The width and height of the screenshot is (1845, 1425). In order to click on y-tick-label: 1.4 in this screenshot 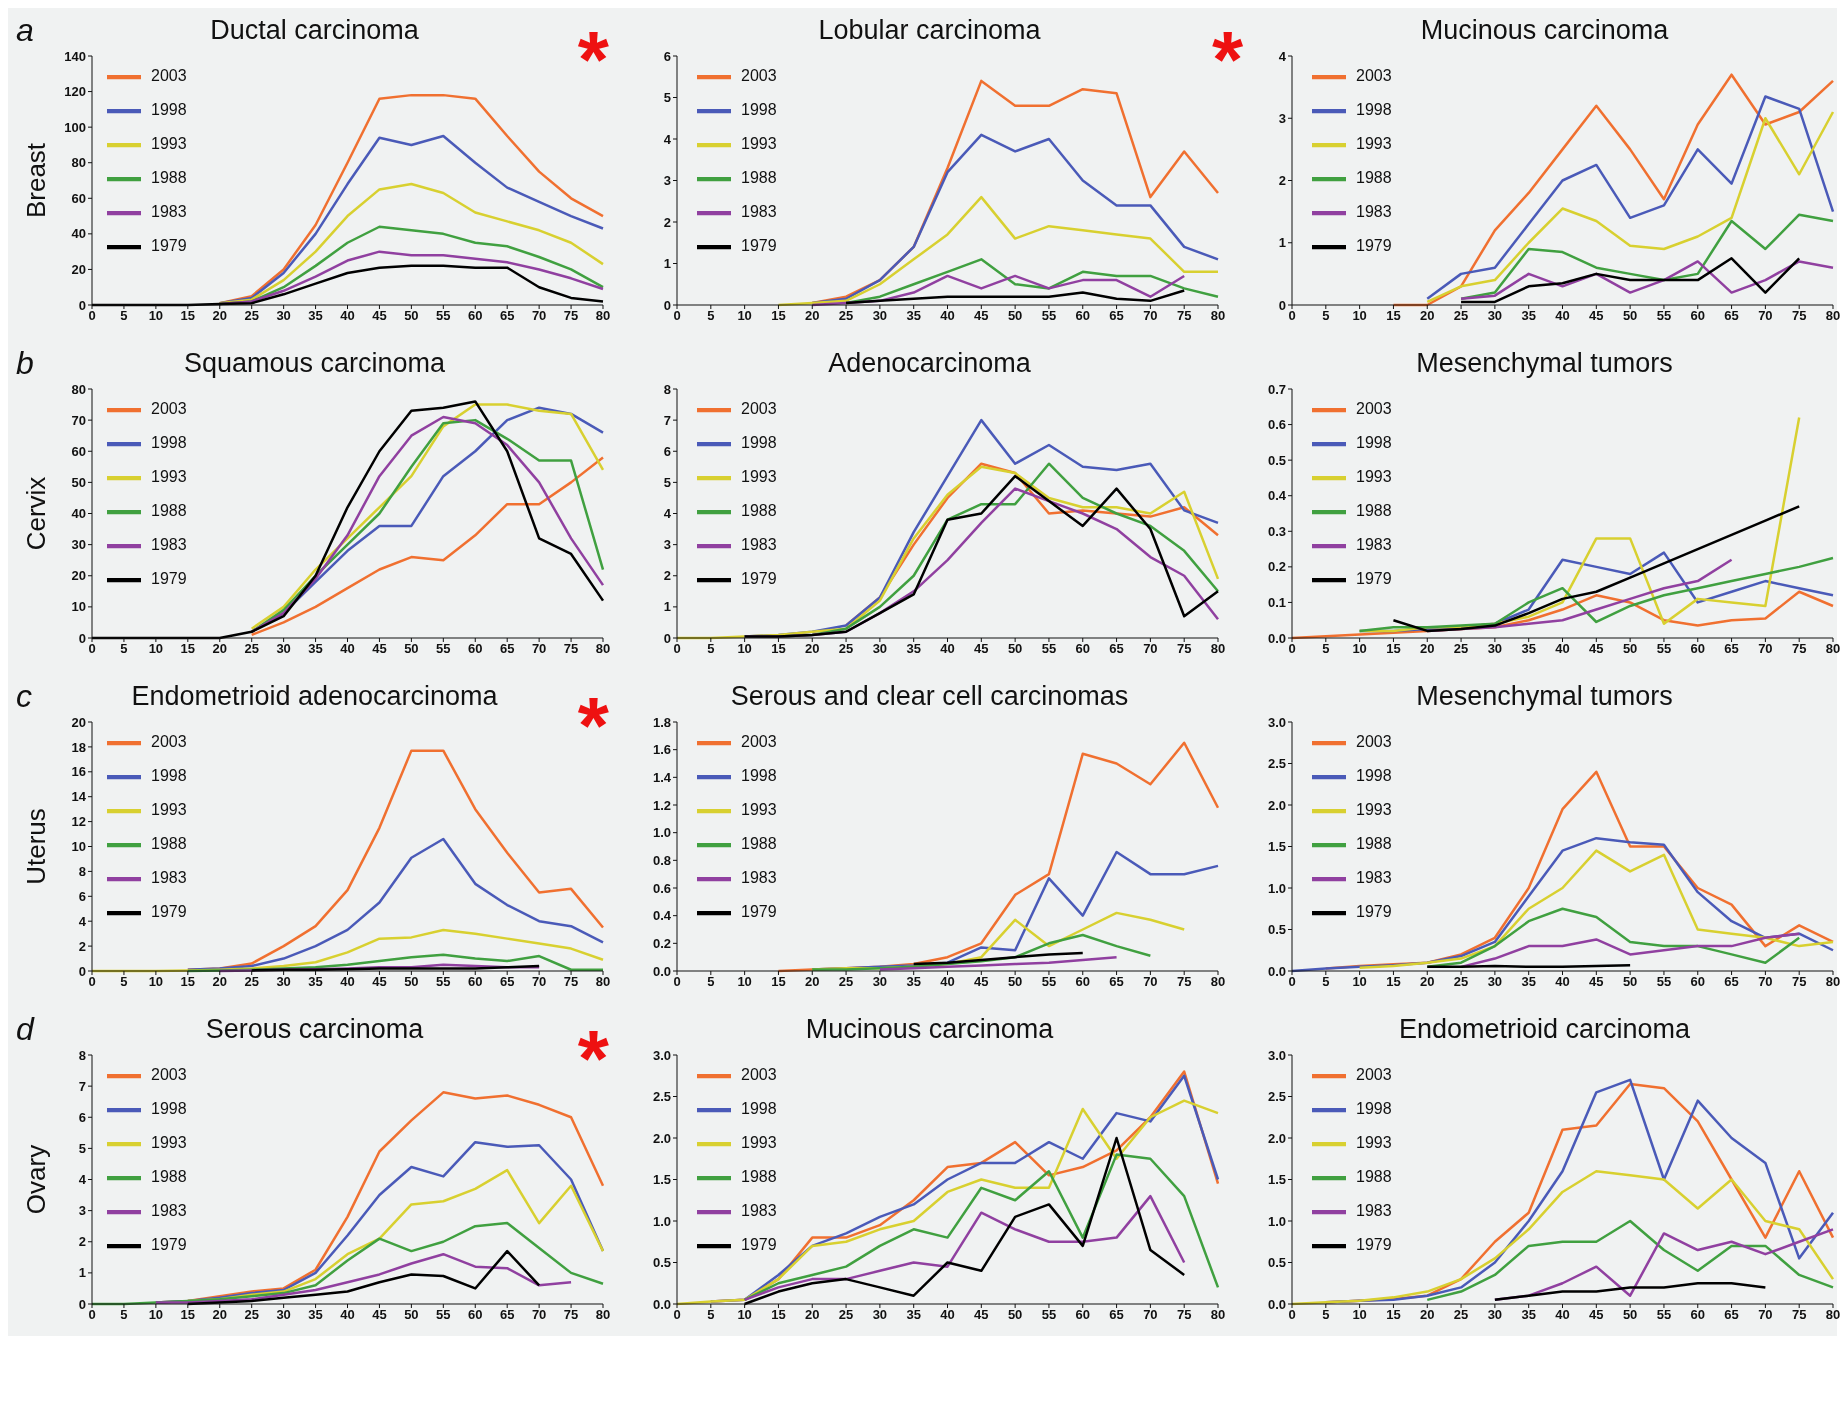, I will do `click(662, 777)`.